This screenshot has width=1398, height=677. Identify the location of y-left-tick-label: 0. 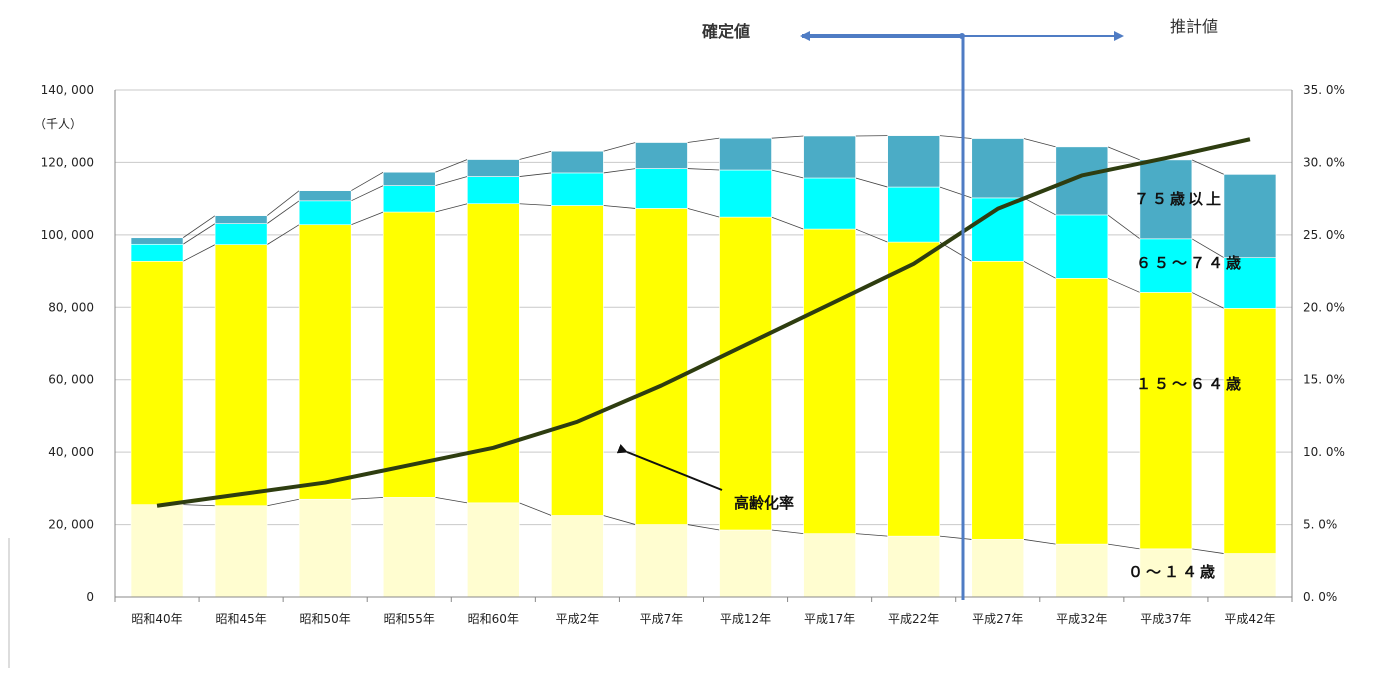
(90, 597).